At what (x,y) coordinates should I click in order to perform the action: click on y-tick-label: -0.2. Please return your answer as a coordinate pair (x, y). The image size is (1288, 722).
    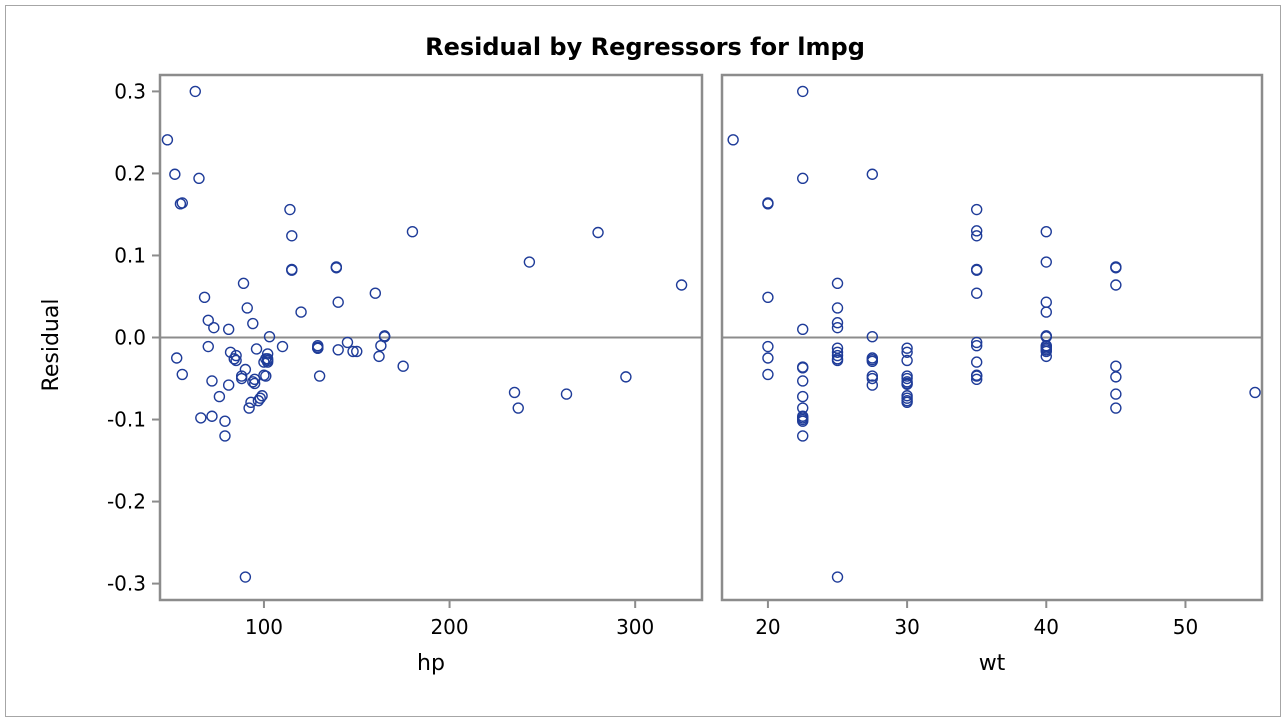
    Looking at the image, I should click on (126, 502).